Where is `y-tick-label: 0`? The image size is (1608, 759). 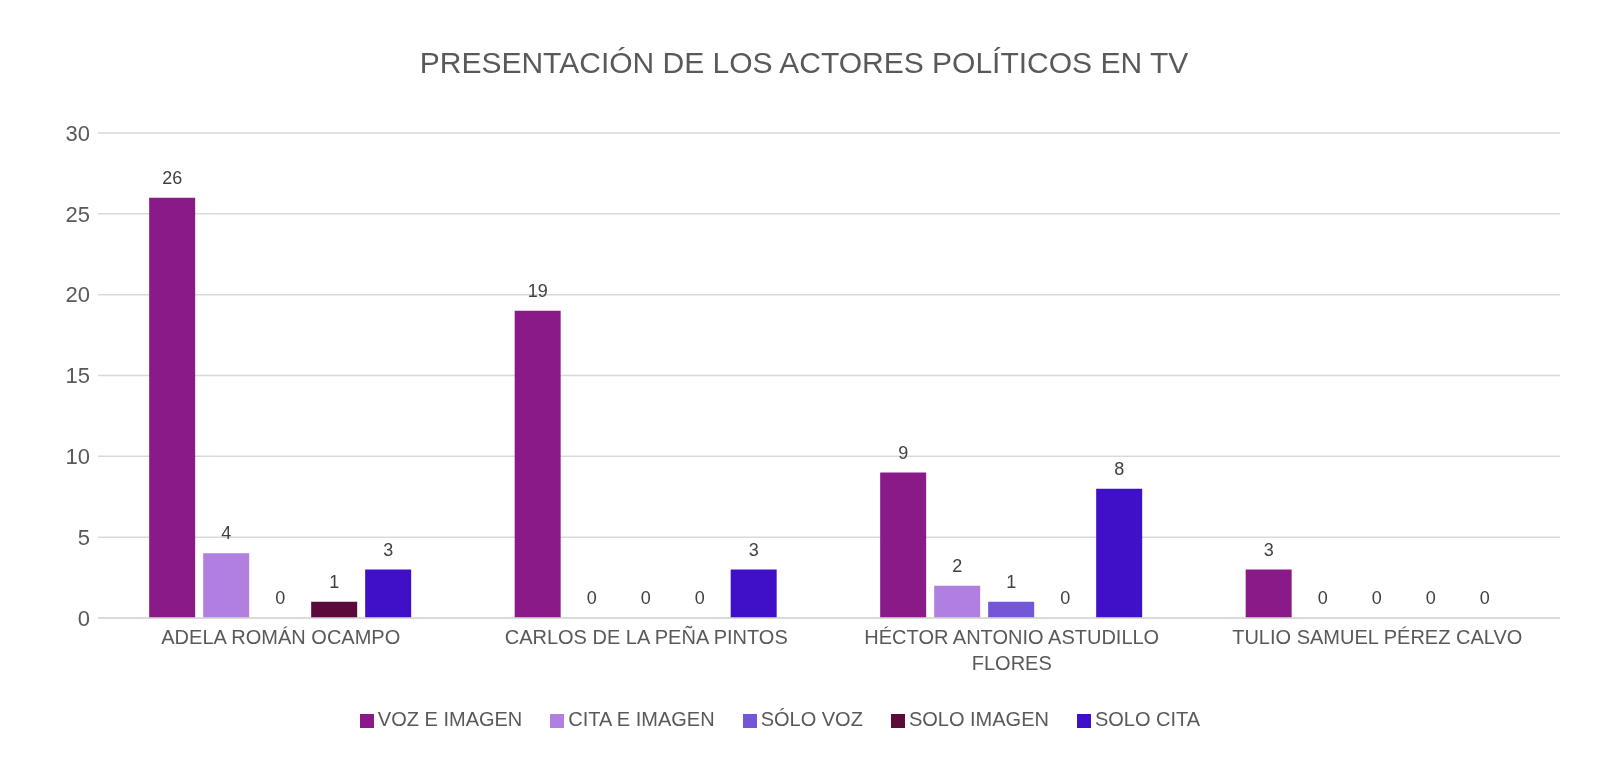 y-tick-label: 0 is located at coordinates (83, 618).